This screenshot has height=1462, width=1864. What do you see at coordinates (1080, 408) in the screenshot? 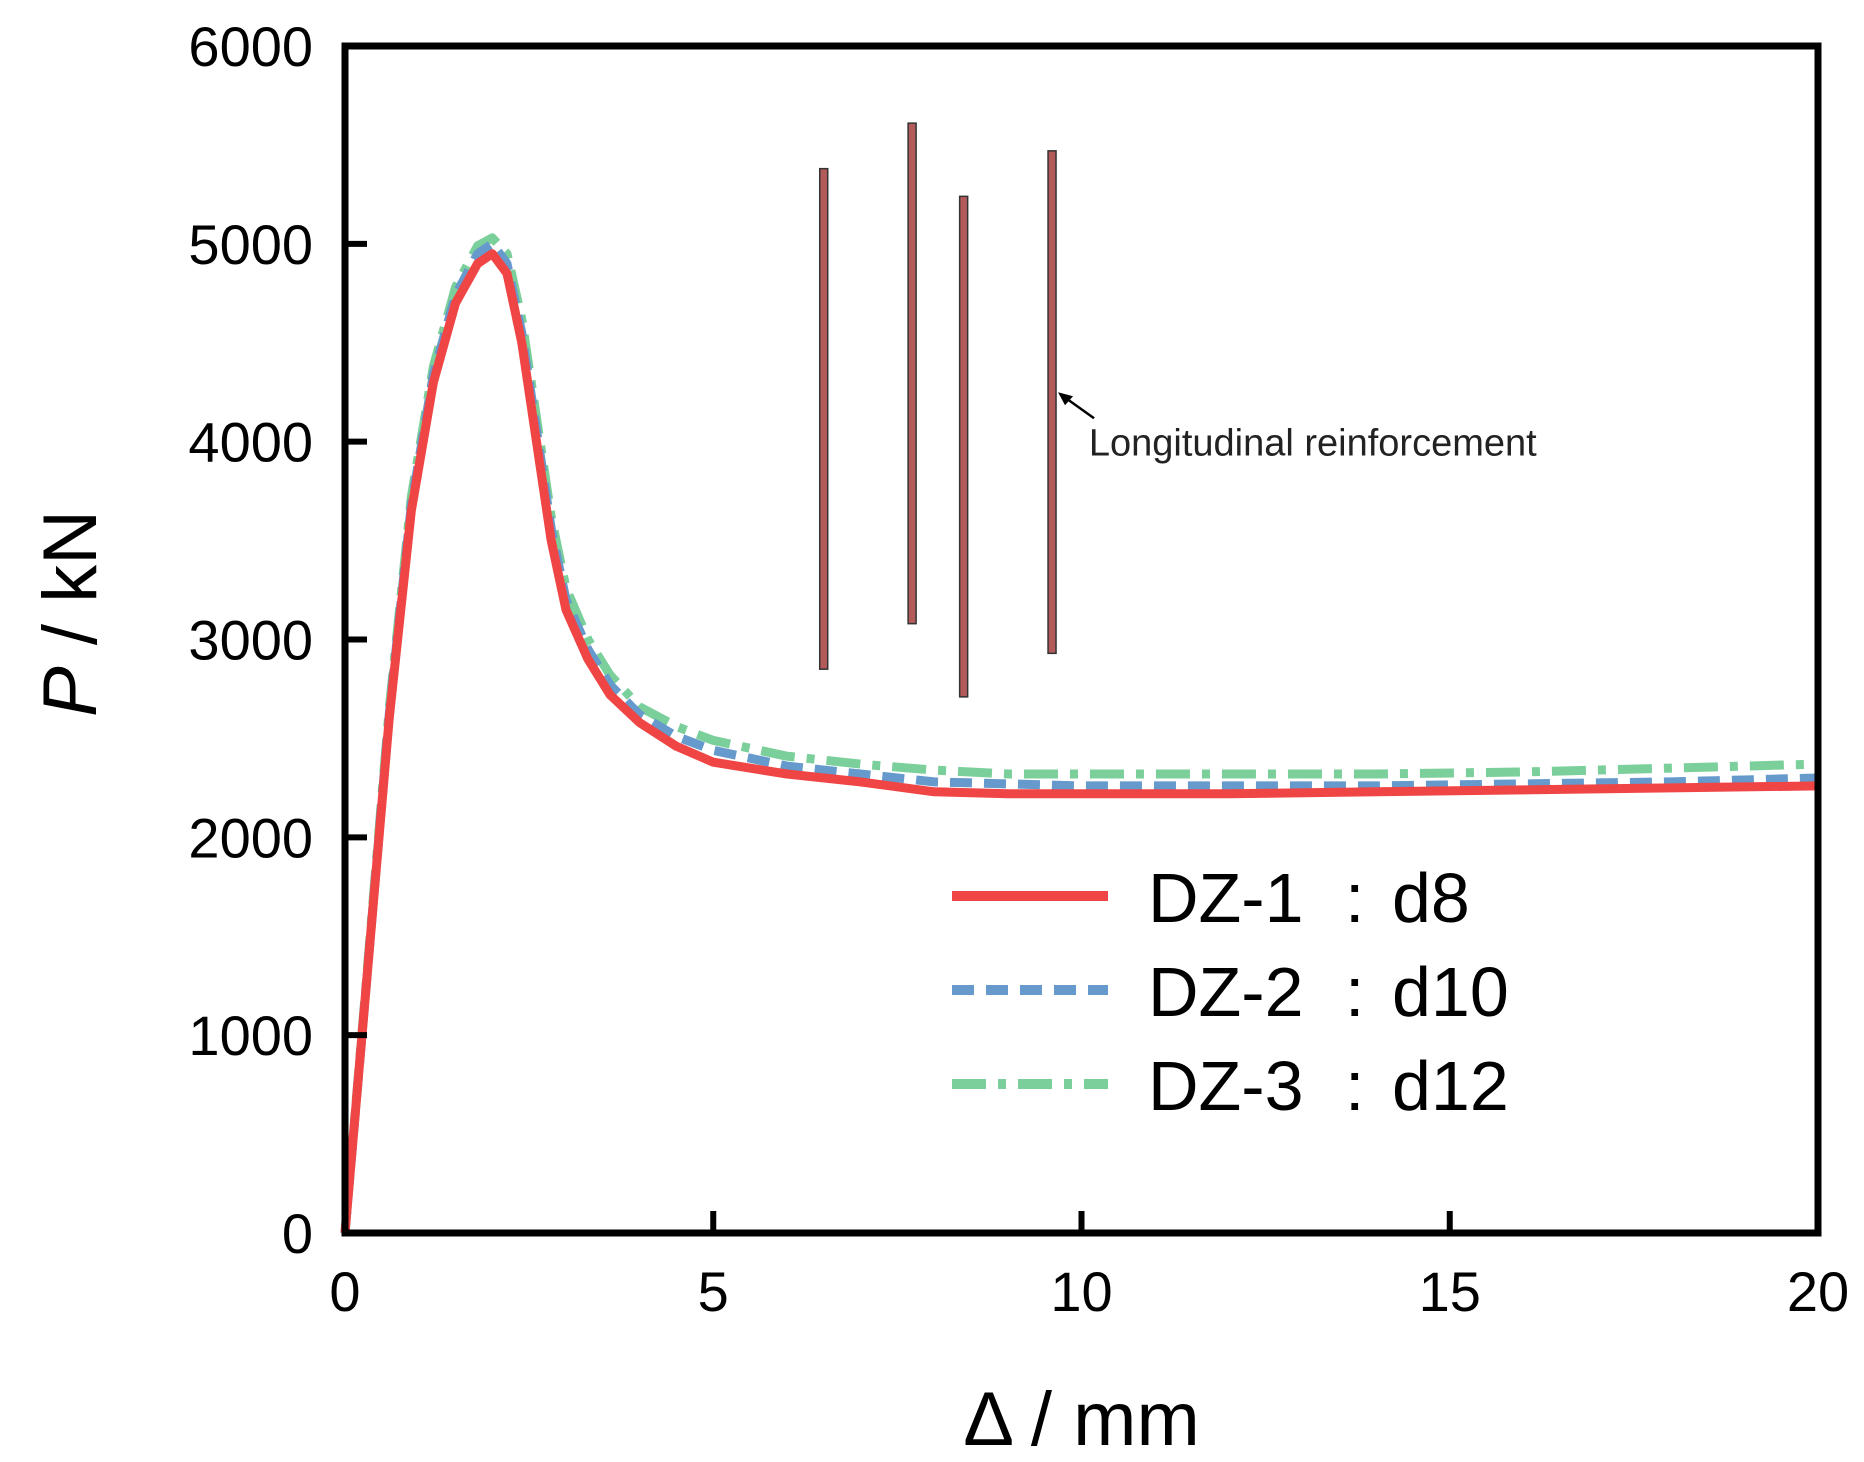
I see `annotation-arrow-line` at bounding box center [1080, 408].